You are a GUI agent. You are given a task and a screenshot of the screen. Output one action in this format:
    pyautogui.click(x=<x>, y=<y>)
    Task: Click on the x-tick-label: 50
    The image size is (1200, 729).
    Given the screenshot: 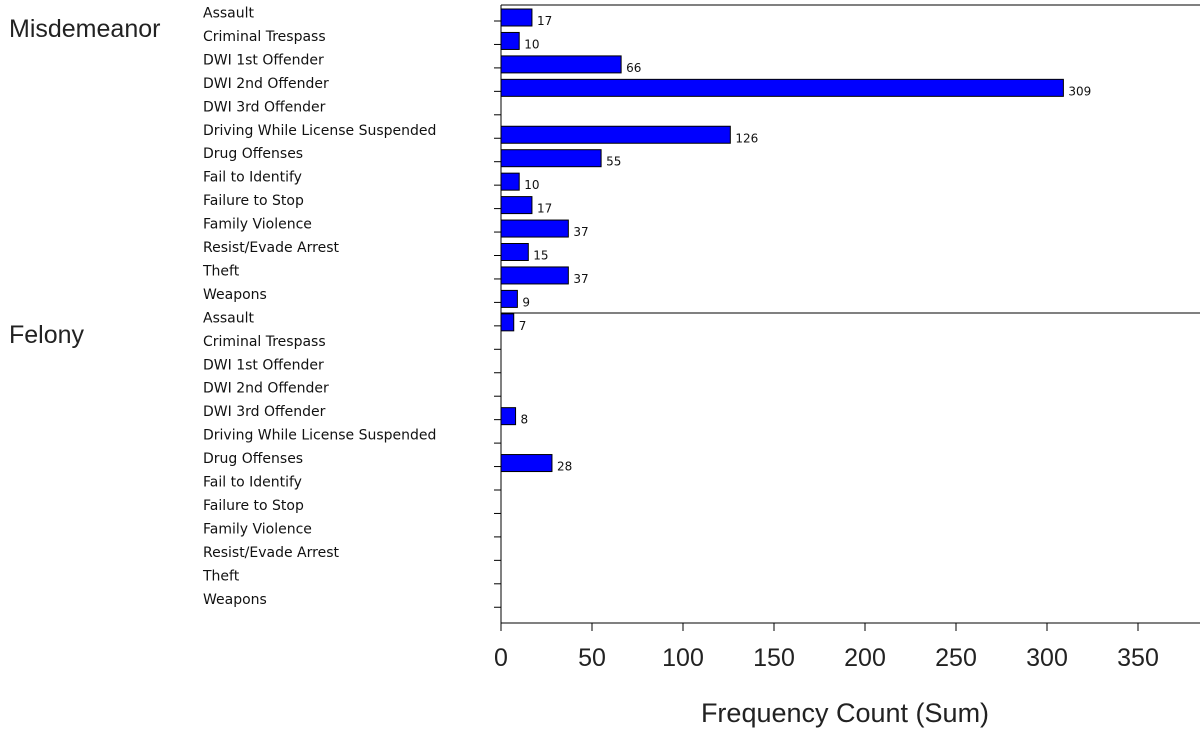 What is the action you would take?
    pyautogui.click(x=592, y=658)
    